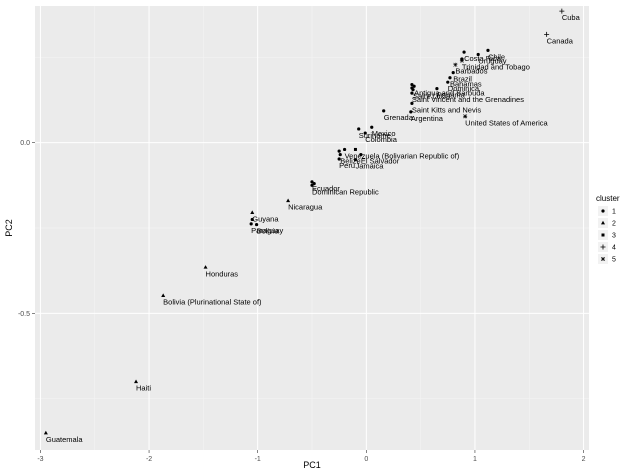 Image resolution: width=624 pixels, height=473 pixels. I want to click on x-tick-label: -2, so click(149, 459).